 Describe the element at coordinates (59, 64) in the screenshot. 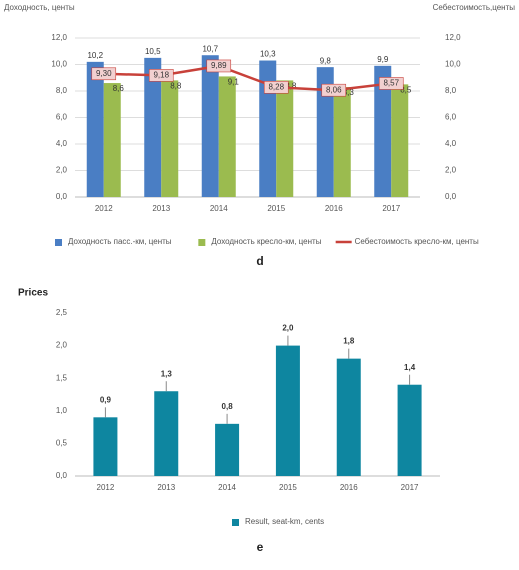

I see `y-tick-label: 10,0` at that location.